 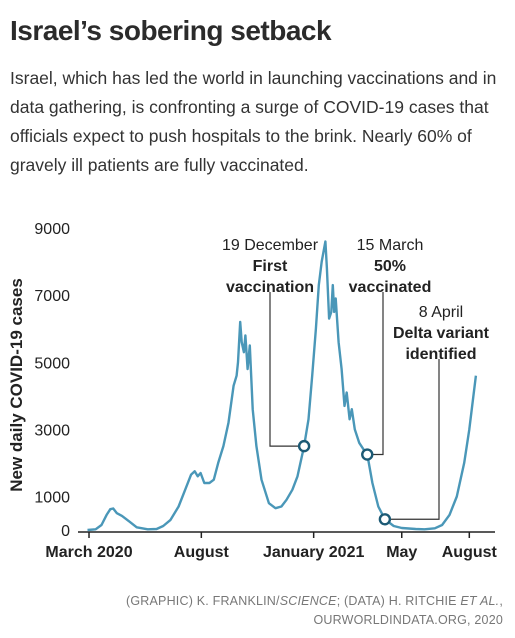 What do you see at coordinates (52, 363) in the screenshot?
I see `y-tick-label: 5000` at bounding box center [52, 363].